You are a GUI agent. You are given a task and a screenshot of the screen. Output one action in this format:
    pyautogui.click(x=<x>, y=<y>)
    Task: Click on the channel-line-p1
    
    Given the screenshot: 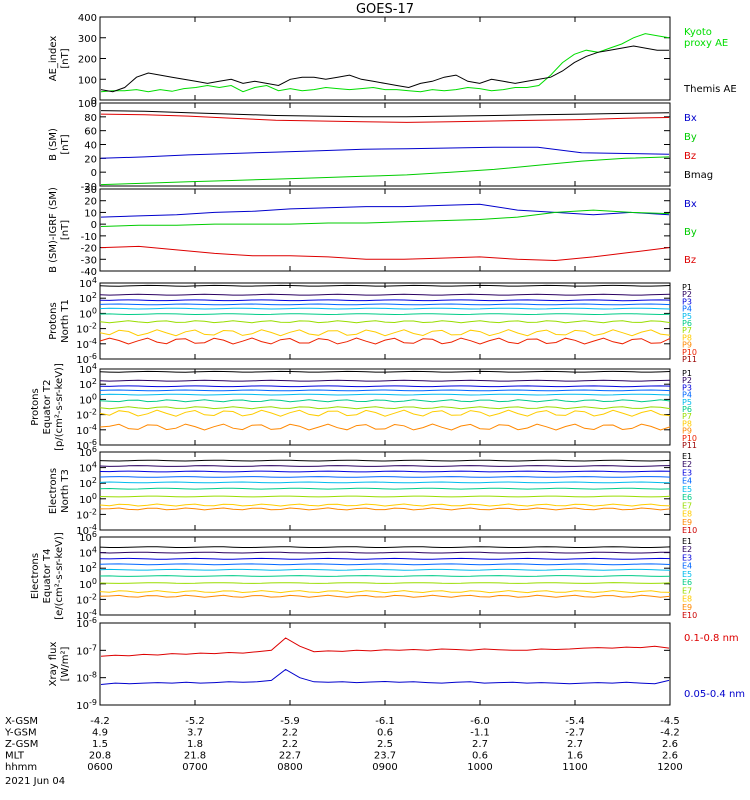 What is the action you would take?
    pyautogui.click(x=385, y=371)
    